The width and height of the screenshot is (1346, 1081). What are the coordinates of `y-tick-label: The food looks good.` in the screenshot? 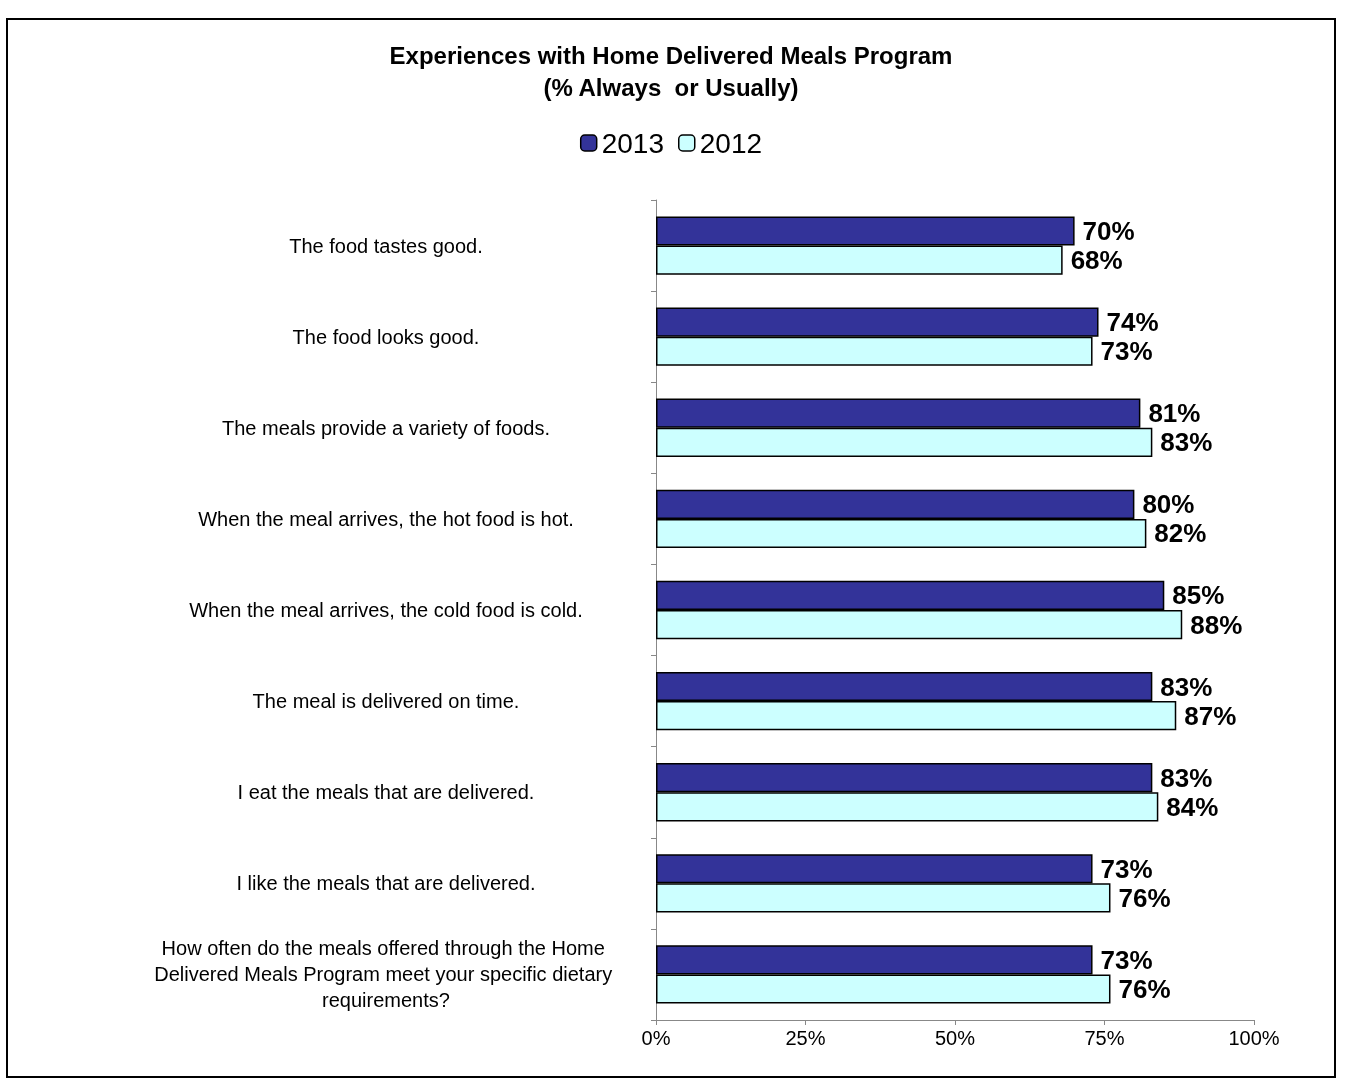 It's located at (386, 336).